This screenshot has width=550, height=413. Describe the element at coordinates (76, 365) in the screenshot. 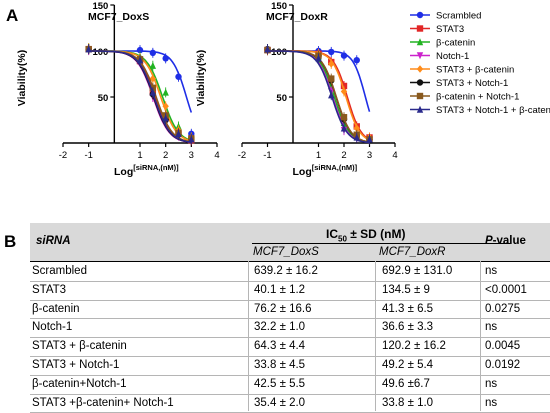

I see `row-sirna: STAT3 + Notch-1` at that location.